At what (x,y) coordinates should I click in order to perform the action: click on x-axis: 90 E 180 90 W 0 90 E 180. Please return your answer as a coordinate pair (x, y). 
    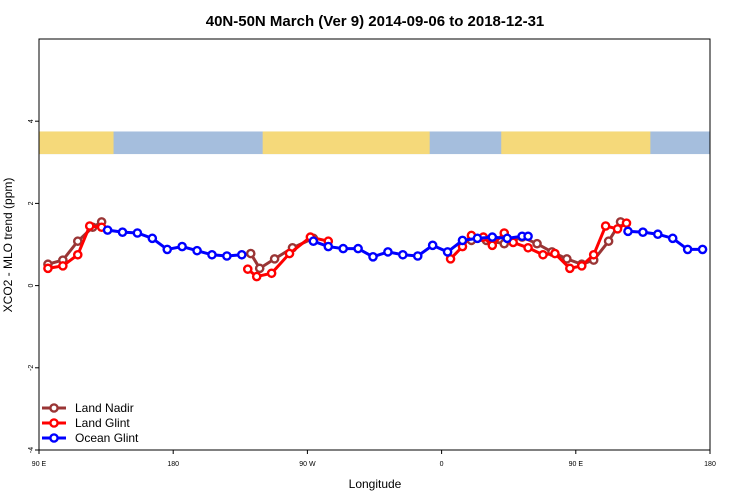
    Looking at the image, I should click on (374, 459).